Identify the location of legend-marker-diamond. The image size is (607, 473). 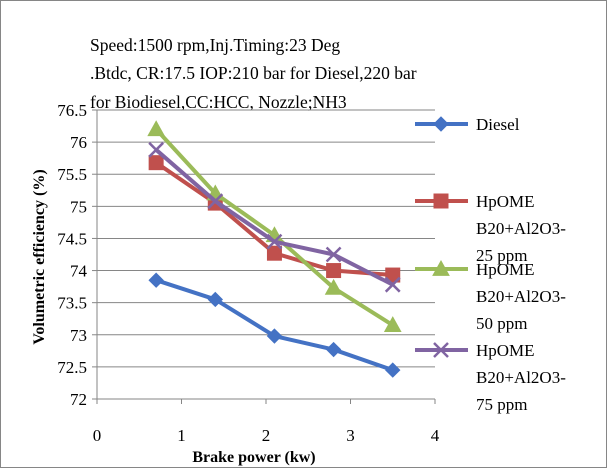
(441, 124).